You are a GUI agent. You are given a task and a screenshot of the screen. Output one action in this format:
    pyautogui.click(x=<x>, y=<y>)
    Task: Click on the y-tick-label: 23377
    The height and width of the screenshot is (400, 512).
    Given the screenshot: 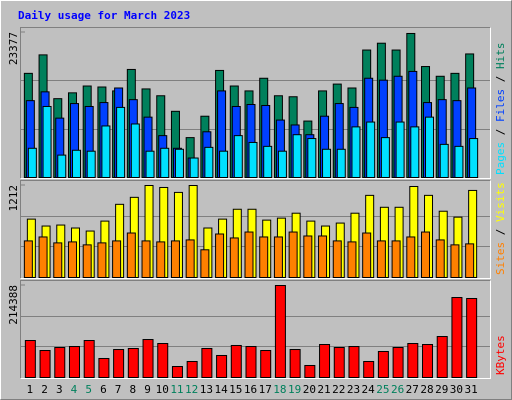 What is the action you would take?
    pyautogui.click(x=13, y=48)
    